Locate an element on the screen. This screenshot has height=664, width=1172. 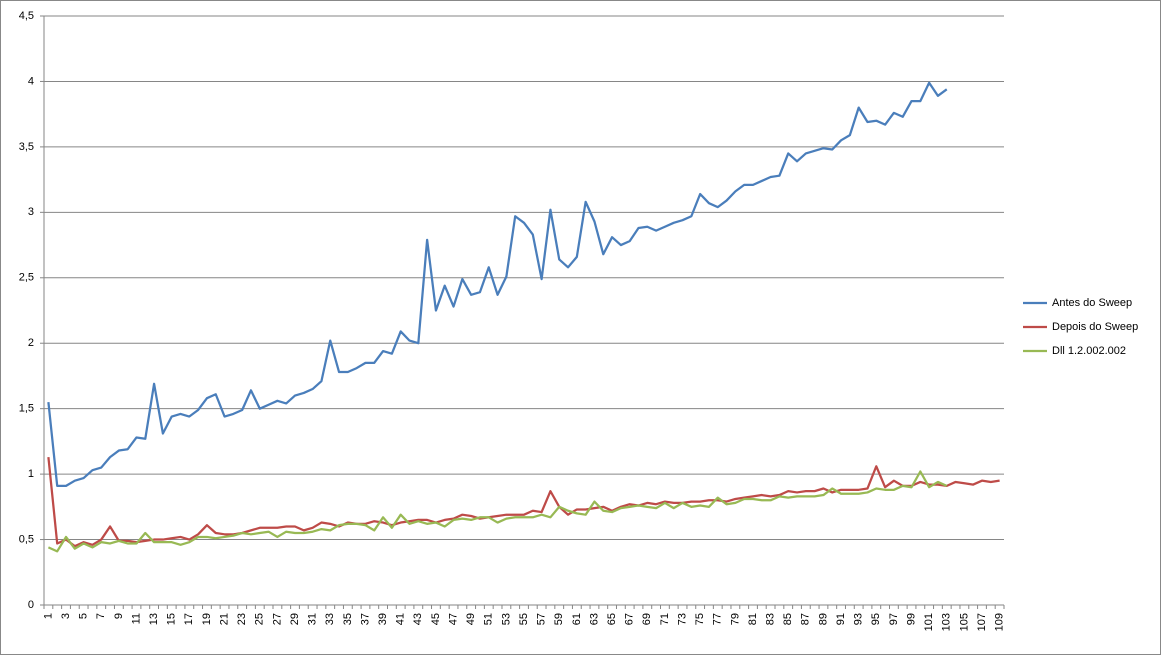
x-tick-label: 93 is located at coordinates (859, 619).